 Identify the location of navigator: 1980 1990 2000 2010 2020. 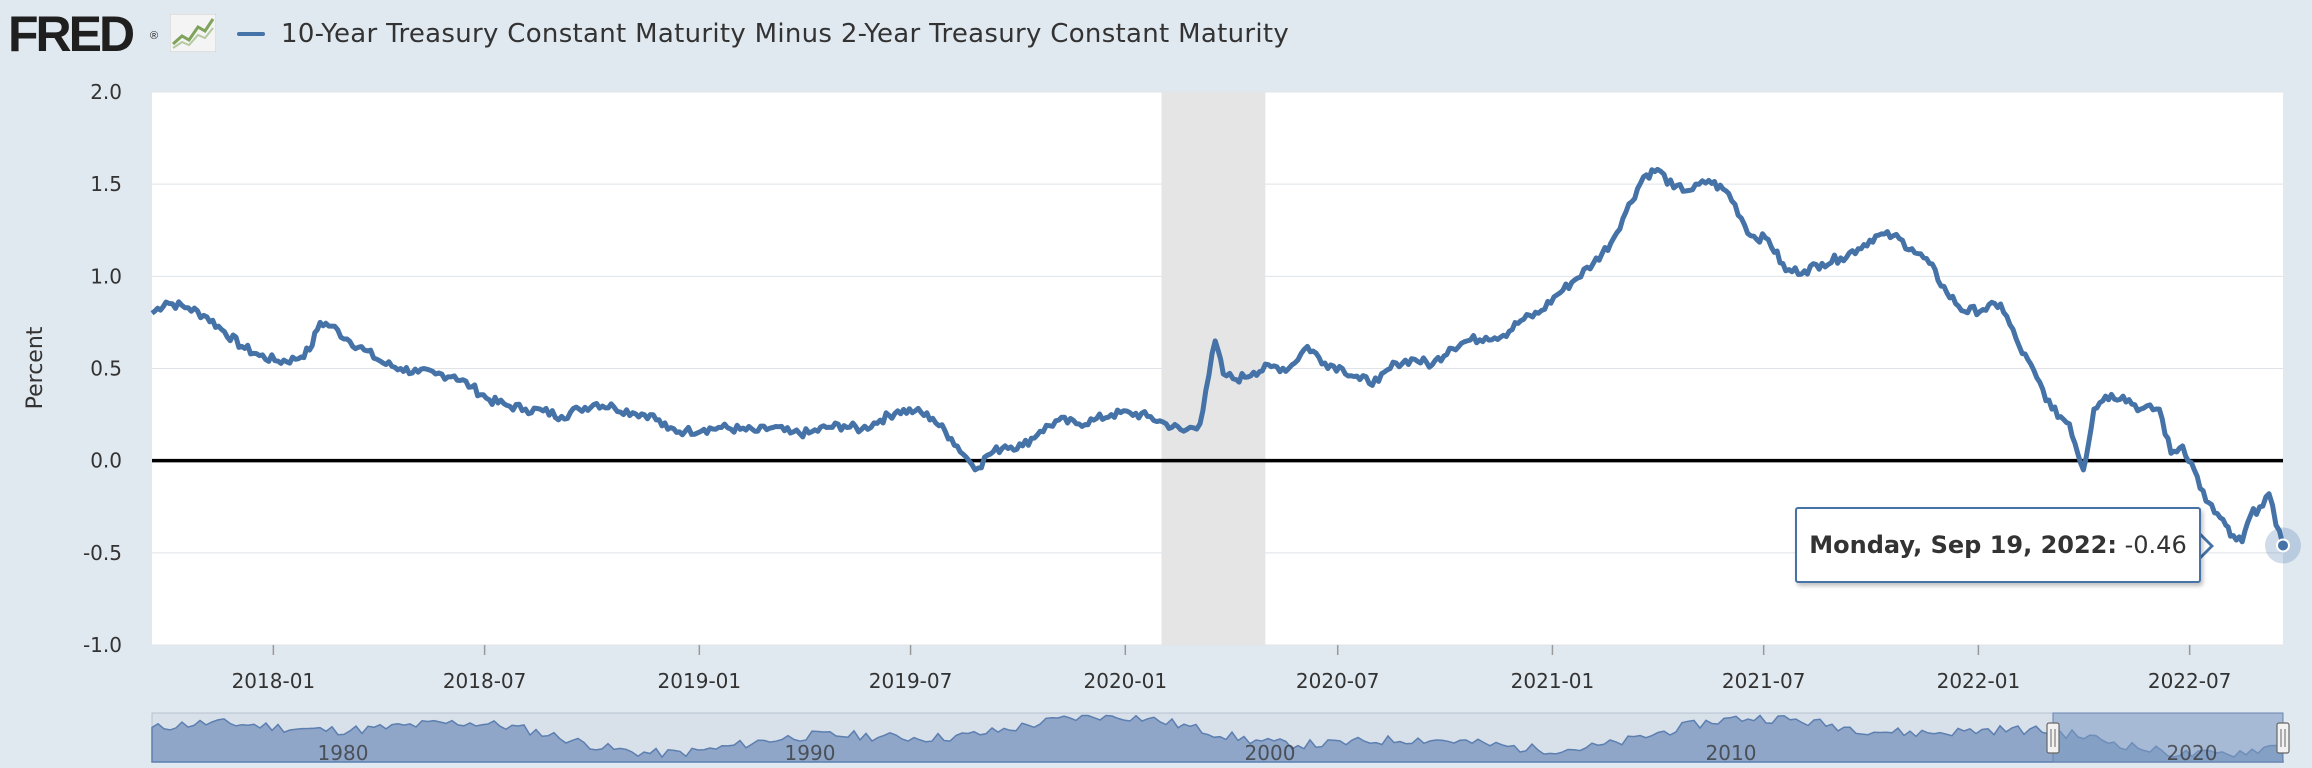
(1220, 738).